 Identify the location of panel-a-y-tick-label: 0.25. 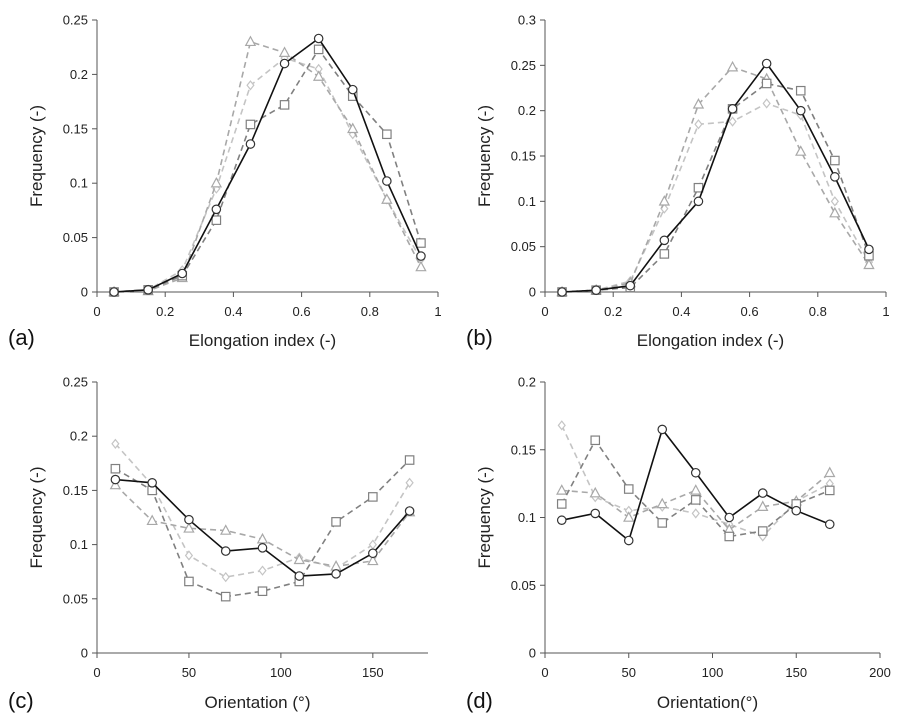
(75, 20).